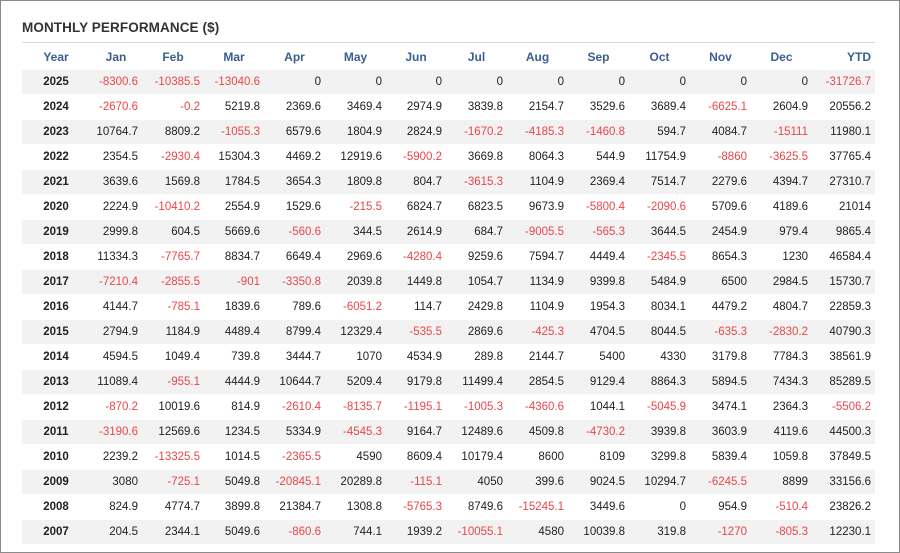 The image size is (900, 553). What do you see at coordinates (537, 57) in the screenshot?
I see `column-header-aug: Aug` at bounding box center [537, 57].